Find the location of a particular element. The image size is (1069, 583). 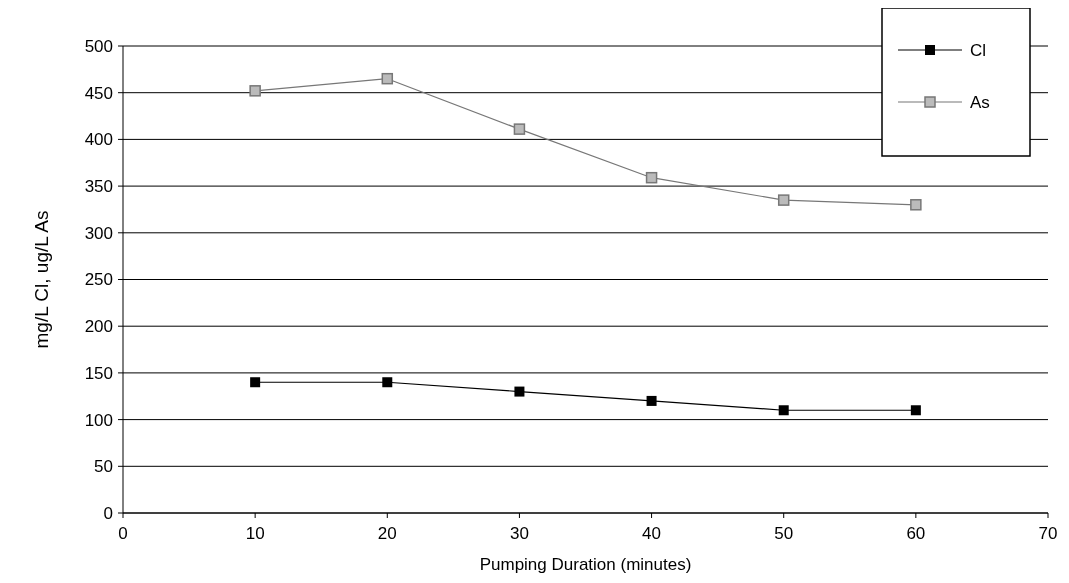

y-tick-label: 350 is located at coordinates (98, 187).